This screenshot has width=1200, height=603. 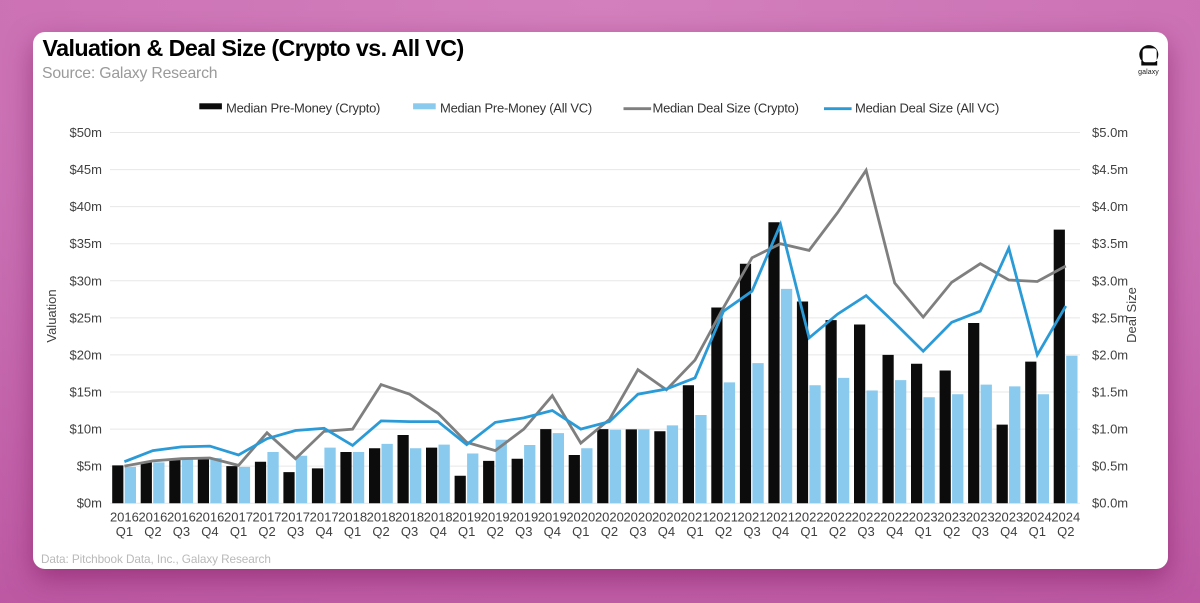 What do you see at coordinates (51, 315) in the screenshot?
I see `svg-text: Valuation` at bounding box center [51, 315].